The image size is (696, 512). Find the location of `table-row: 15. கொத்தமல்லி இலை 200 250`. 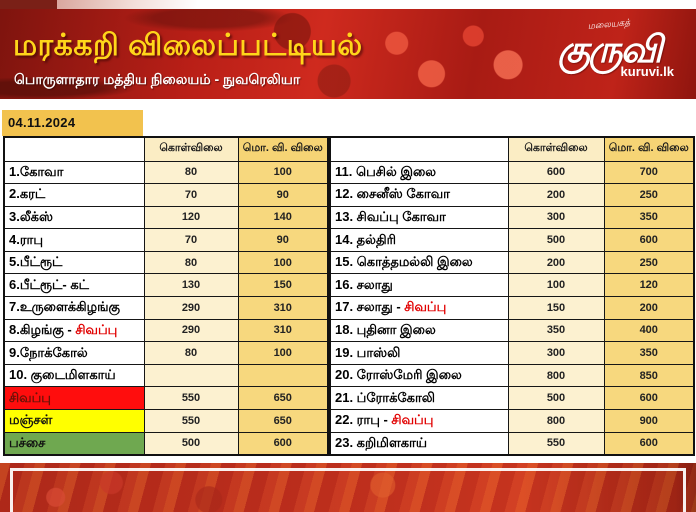

table-row: 15. கொத்தமல்லி இலை 200 250 is located at coordinates (512, 262).